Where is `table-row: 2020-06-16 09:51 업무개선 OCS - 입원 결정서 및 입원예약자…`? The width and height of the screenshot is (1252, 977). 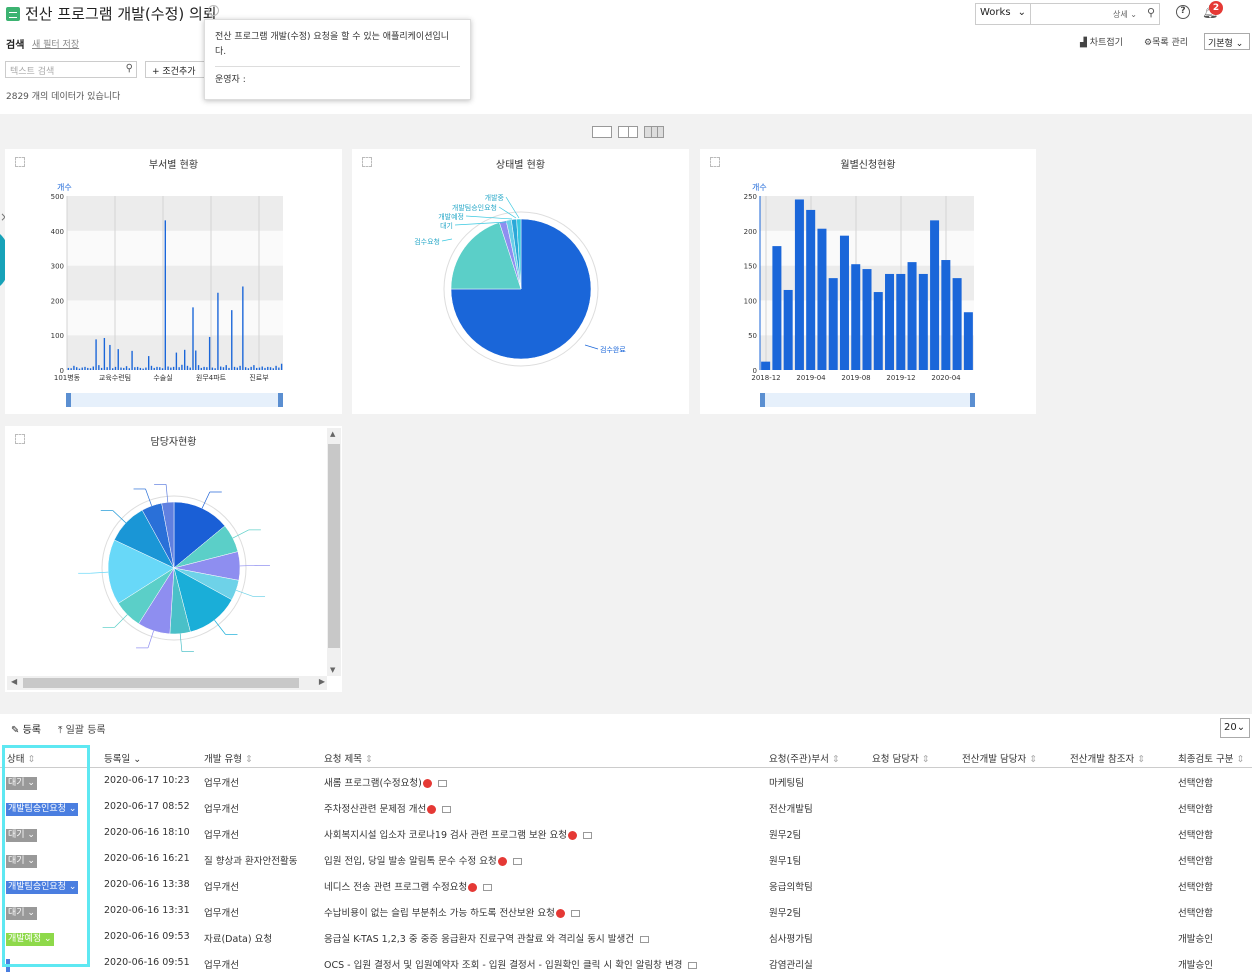 table-row: 2020-06-16 09:51 업무개선 OCS - 입원 결정서 및 입원예약자… is located at coordinates (626, 967).